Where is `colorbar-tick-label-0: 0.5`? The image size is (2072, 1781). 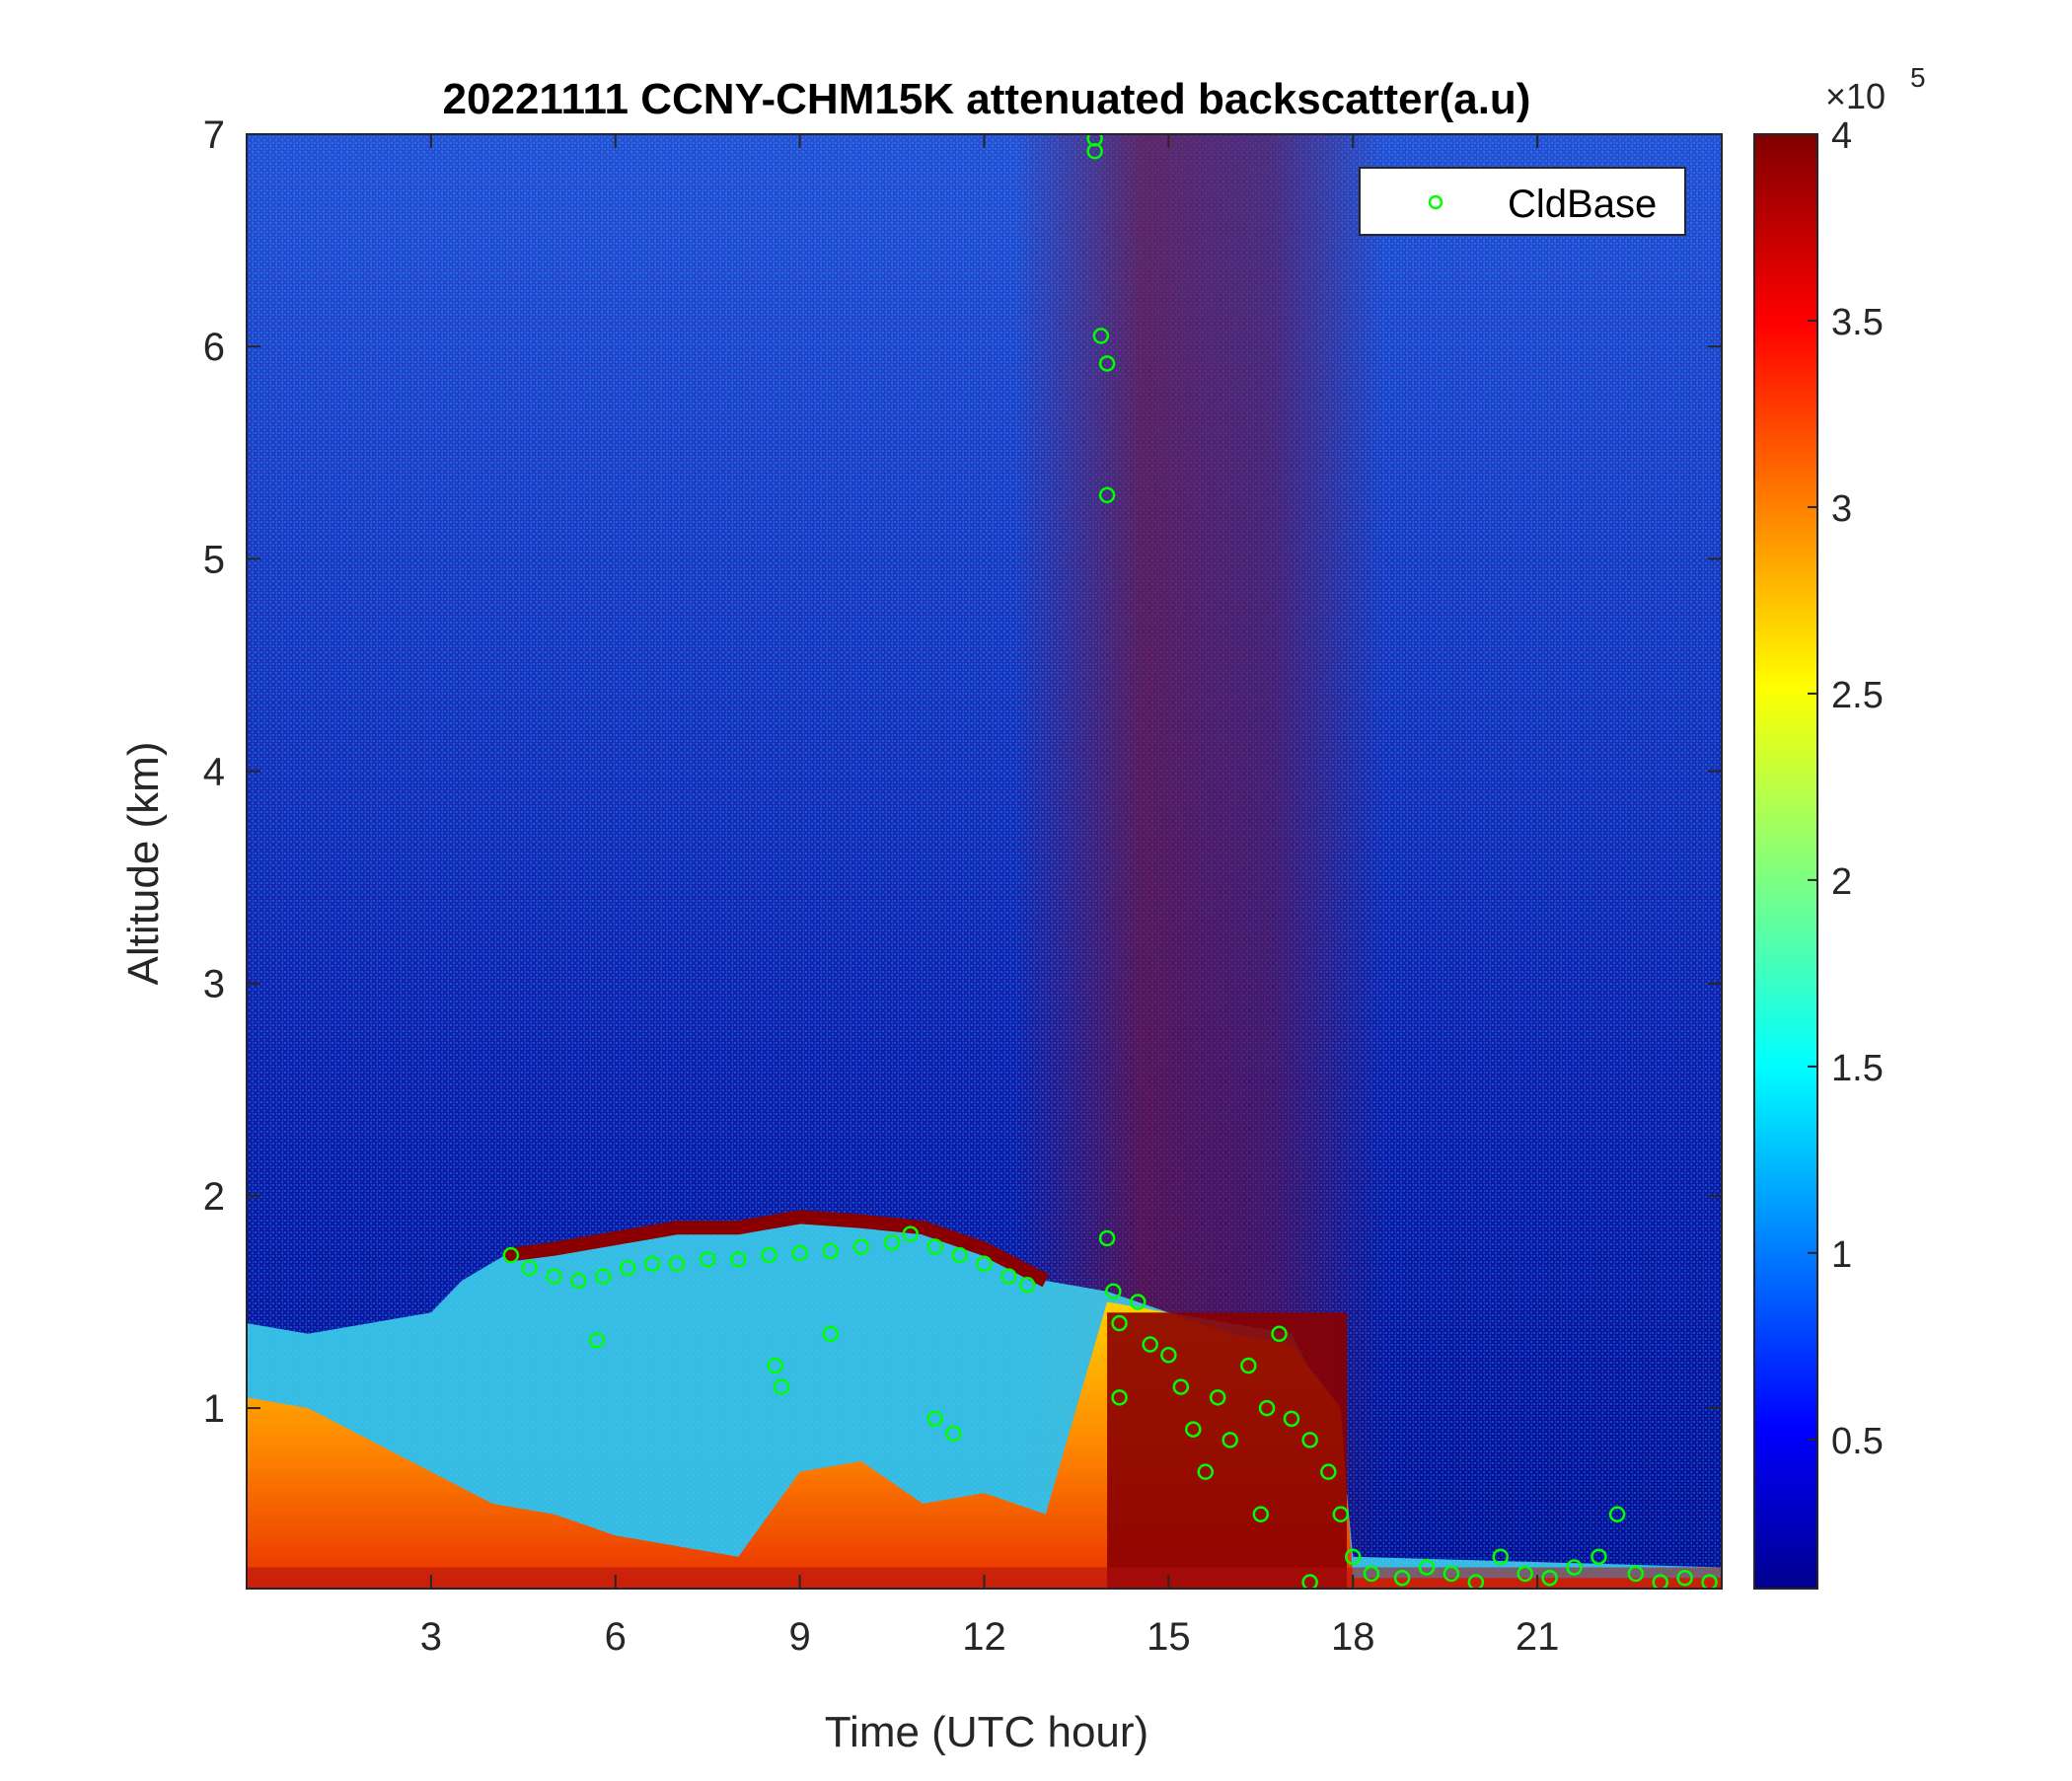
colorbar-tick-label-0: 0.5 is located at coordinates (1858, 1441).